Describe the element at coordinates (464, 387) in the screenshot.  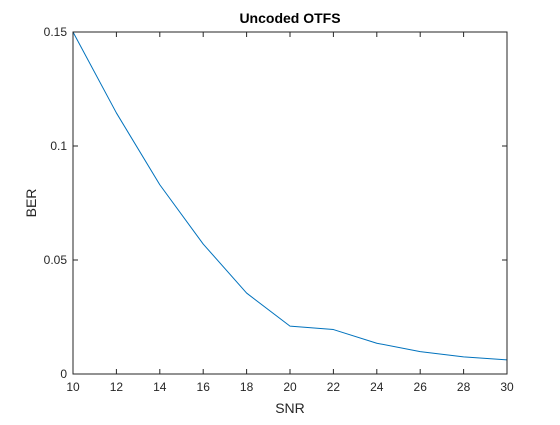
I see `x-tick-label: 28` at that location.